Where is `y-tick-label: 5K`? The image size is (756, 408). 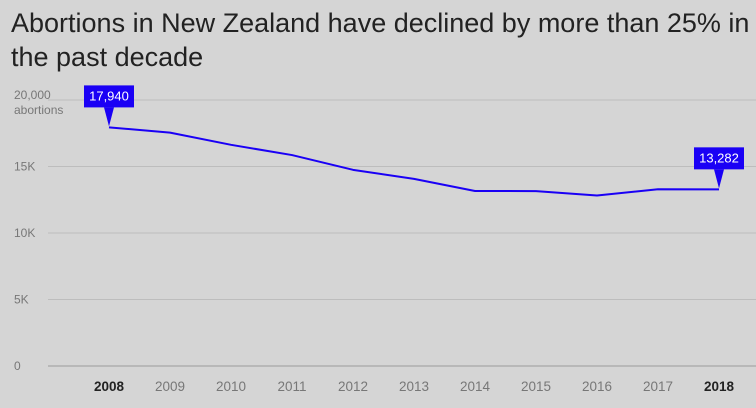
y-tick-label: 5K is located at coordinates (21, 300).